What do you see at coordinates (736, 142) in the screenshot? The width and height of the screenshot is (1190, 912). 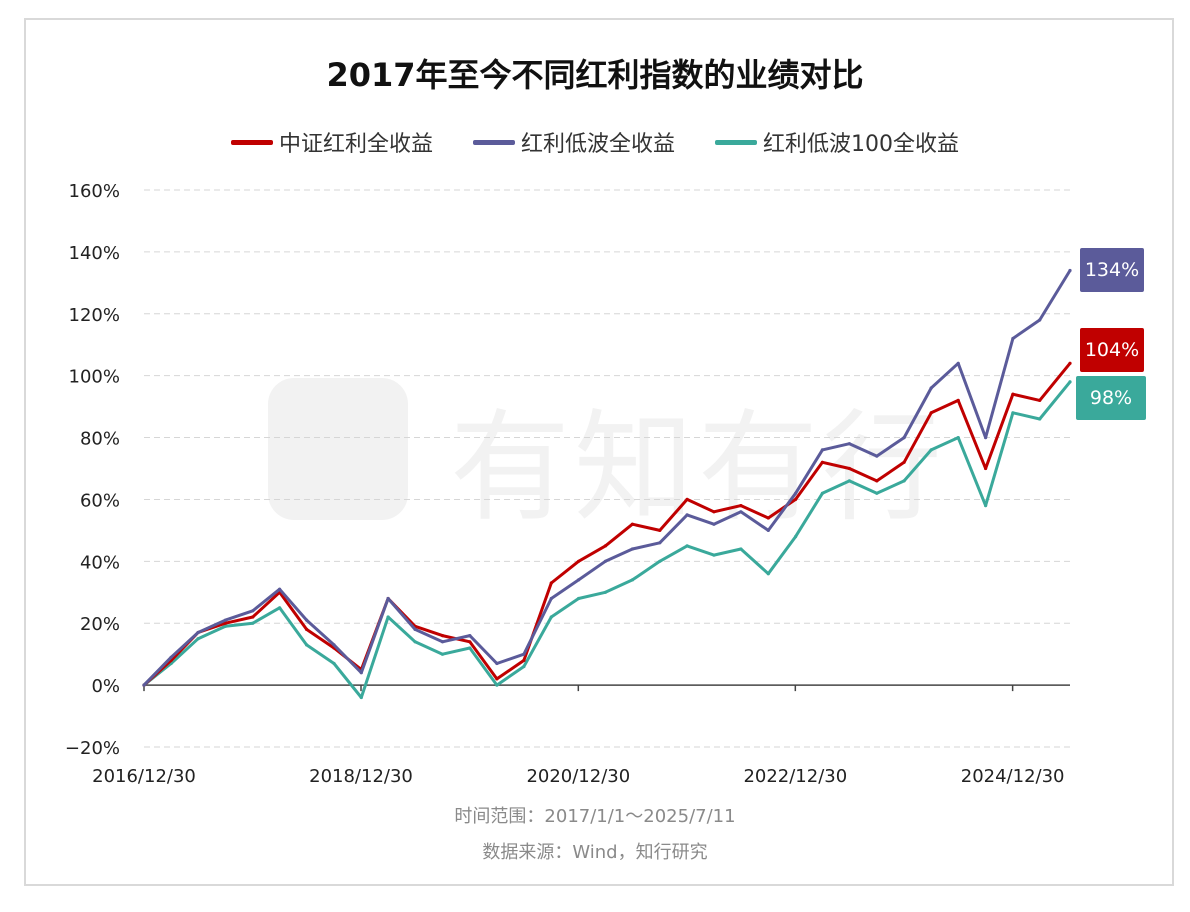 I see `legend-swatch-teal` at bounding box center [736, 142].